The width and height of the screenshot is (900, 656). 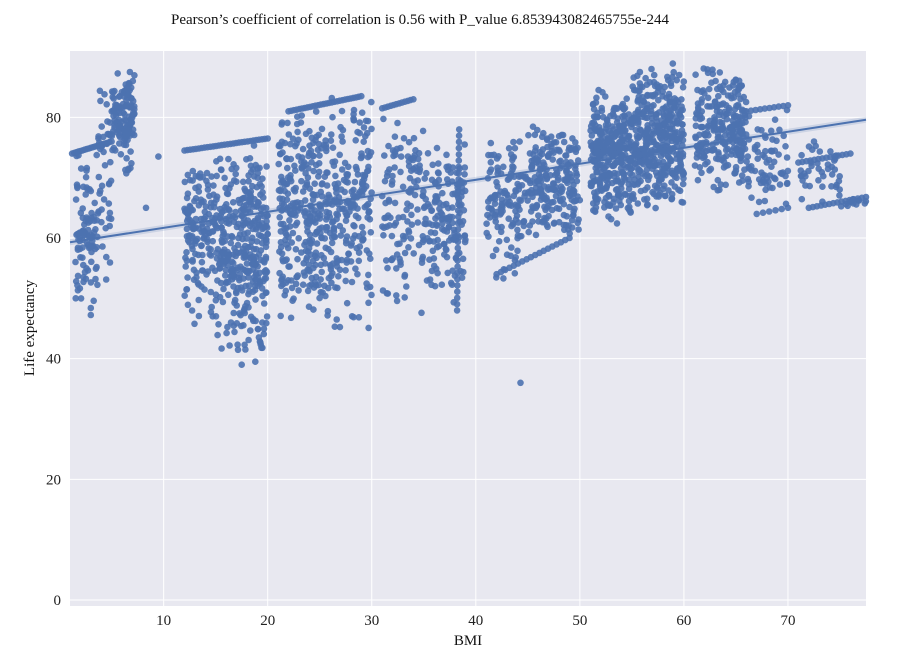 I want to click on x-tick-label: 40, so click(x=475, y=621).